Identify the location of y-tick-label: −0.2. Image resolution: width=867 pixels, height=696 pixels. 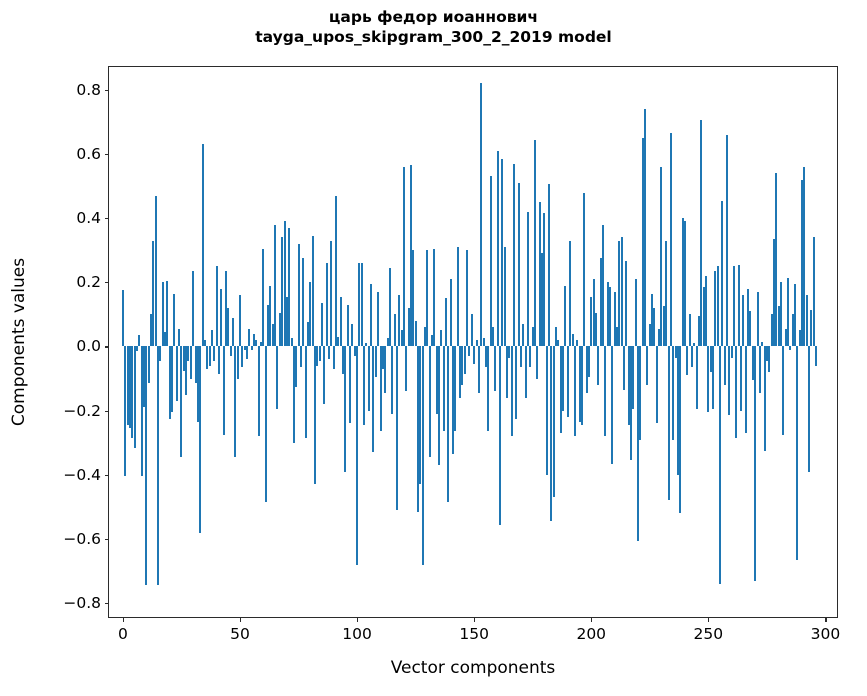
(82, 410).